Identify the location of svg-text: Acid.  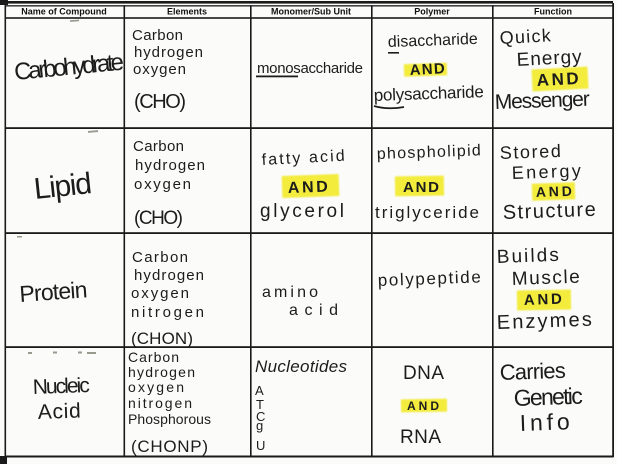
(59, 412).